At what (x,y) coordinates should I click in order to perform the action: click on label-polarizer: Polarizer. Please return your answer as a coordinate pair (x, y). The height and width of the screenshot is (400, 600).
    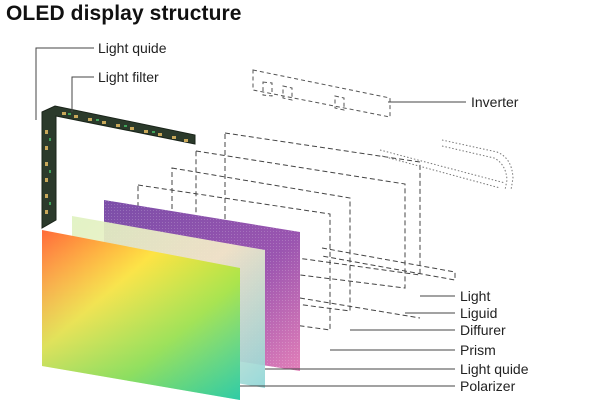
    Looking at the image, I should click on (488, 386).